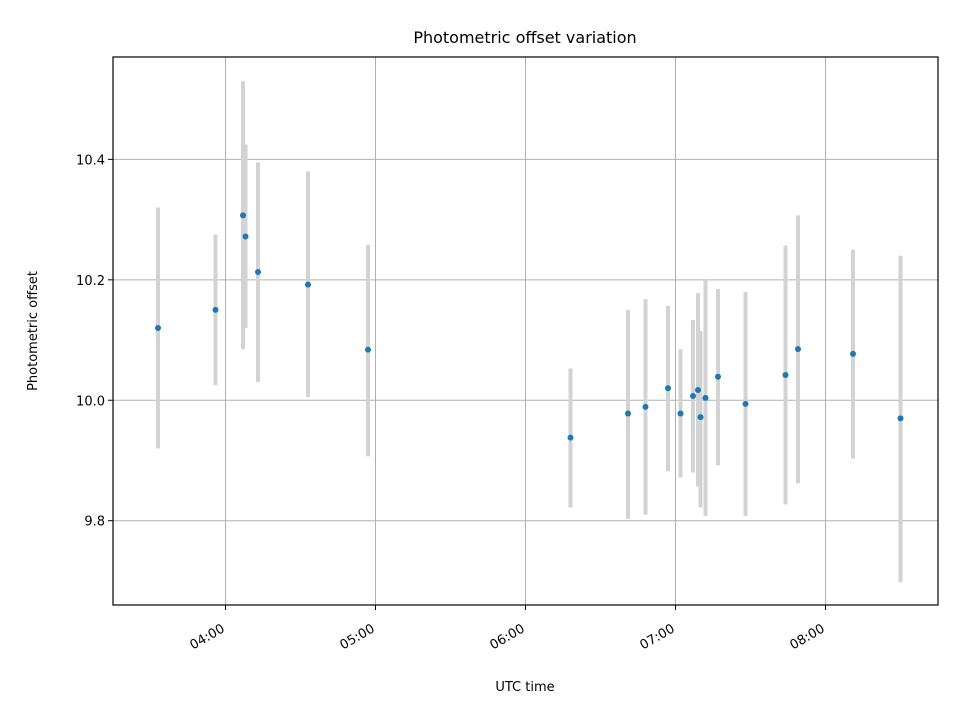  I want to click on y-tick-label: 10.0, so click(90, 401).